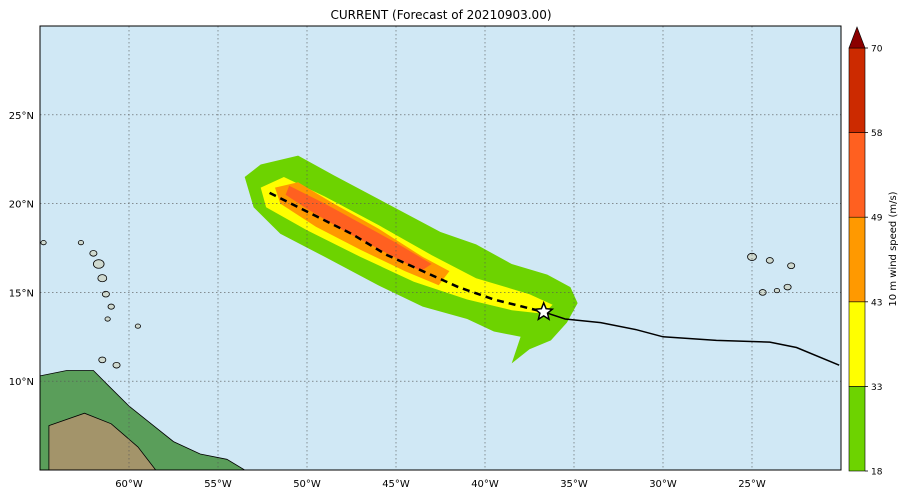 The width and height of the screenshot is (909, 497). Describe the element at coordinates (574, 484) in the screenshot. I see `lon-tick-label-35: 35°W` at that location.